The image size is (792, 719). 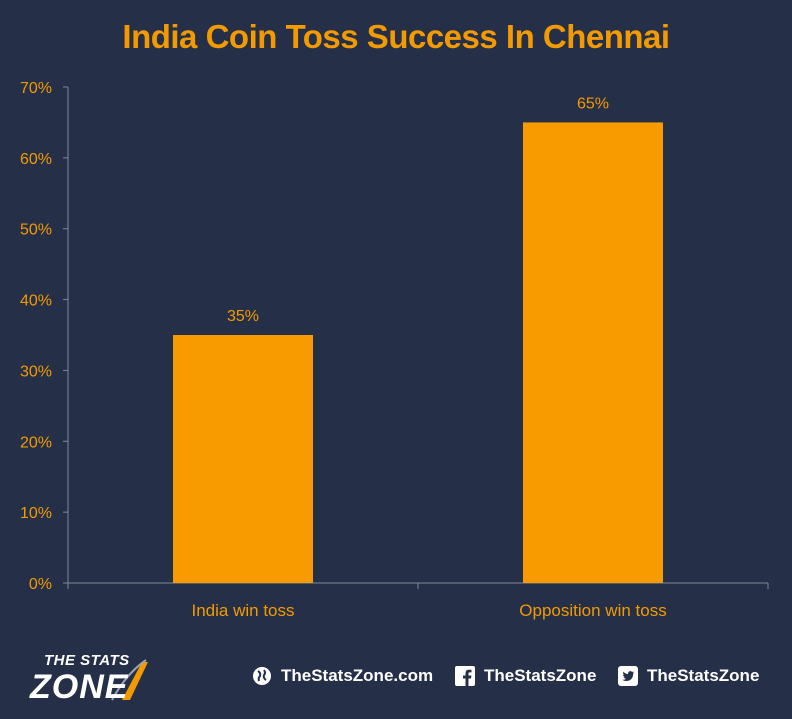 I want to click on y-tick-label: 70%, so click(x=36, y=88).